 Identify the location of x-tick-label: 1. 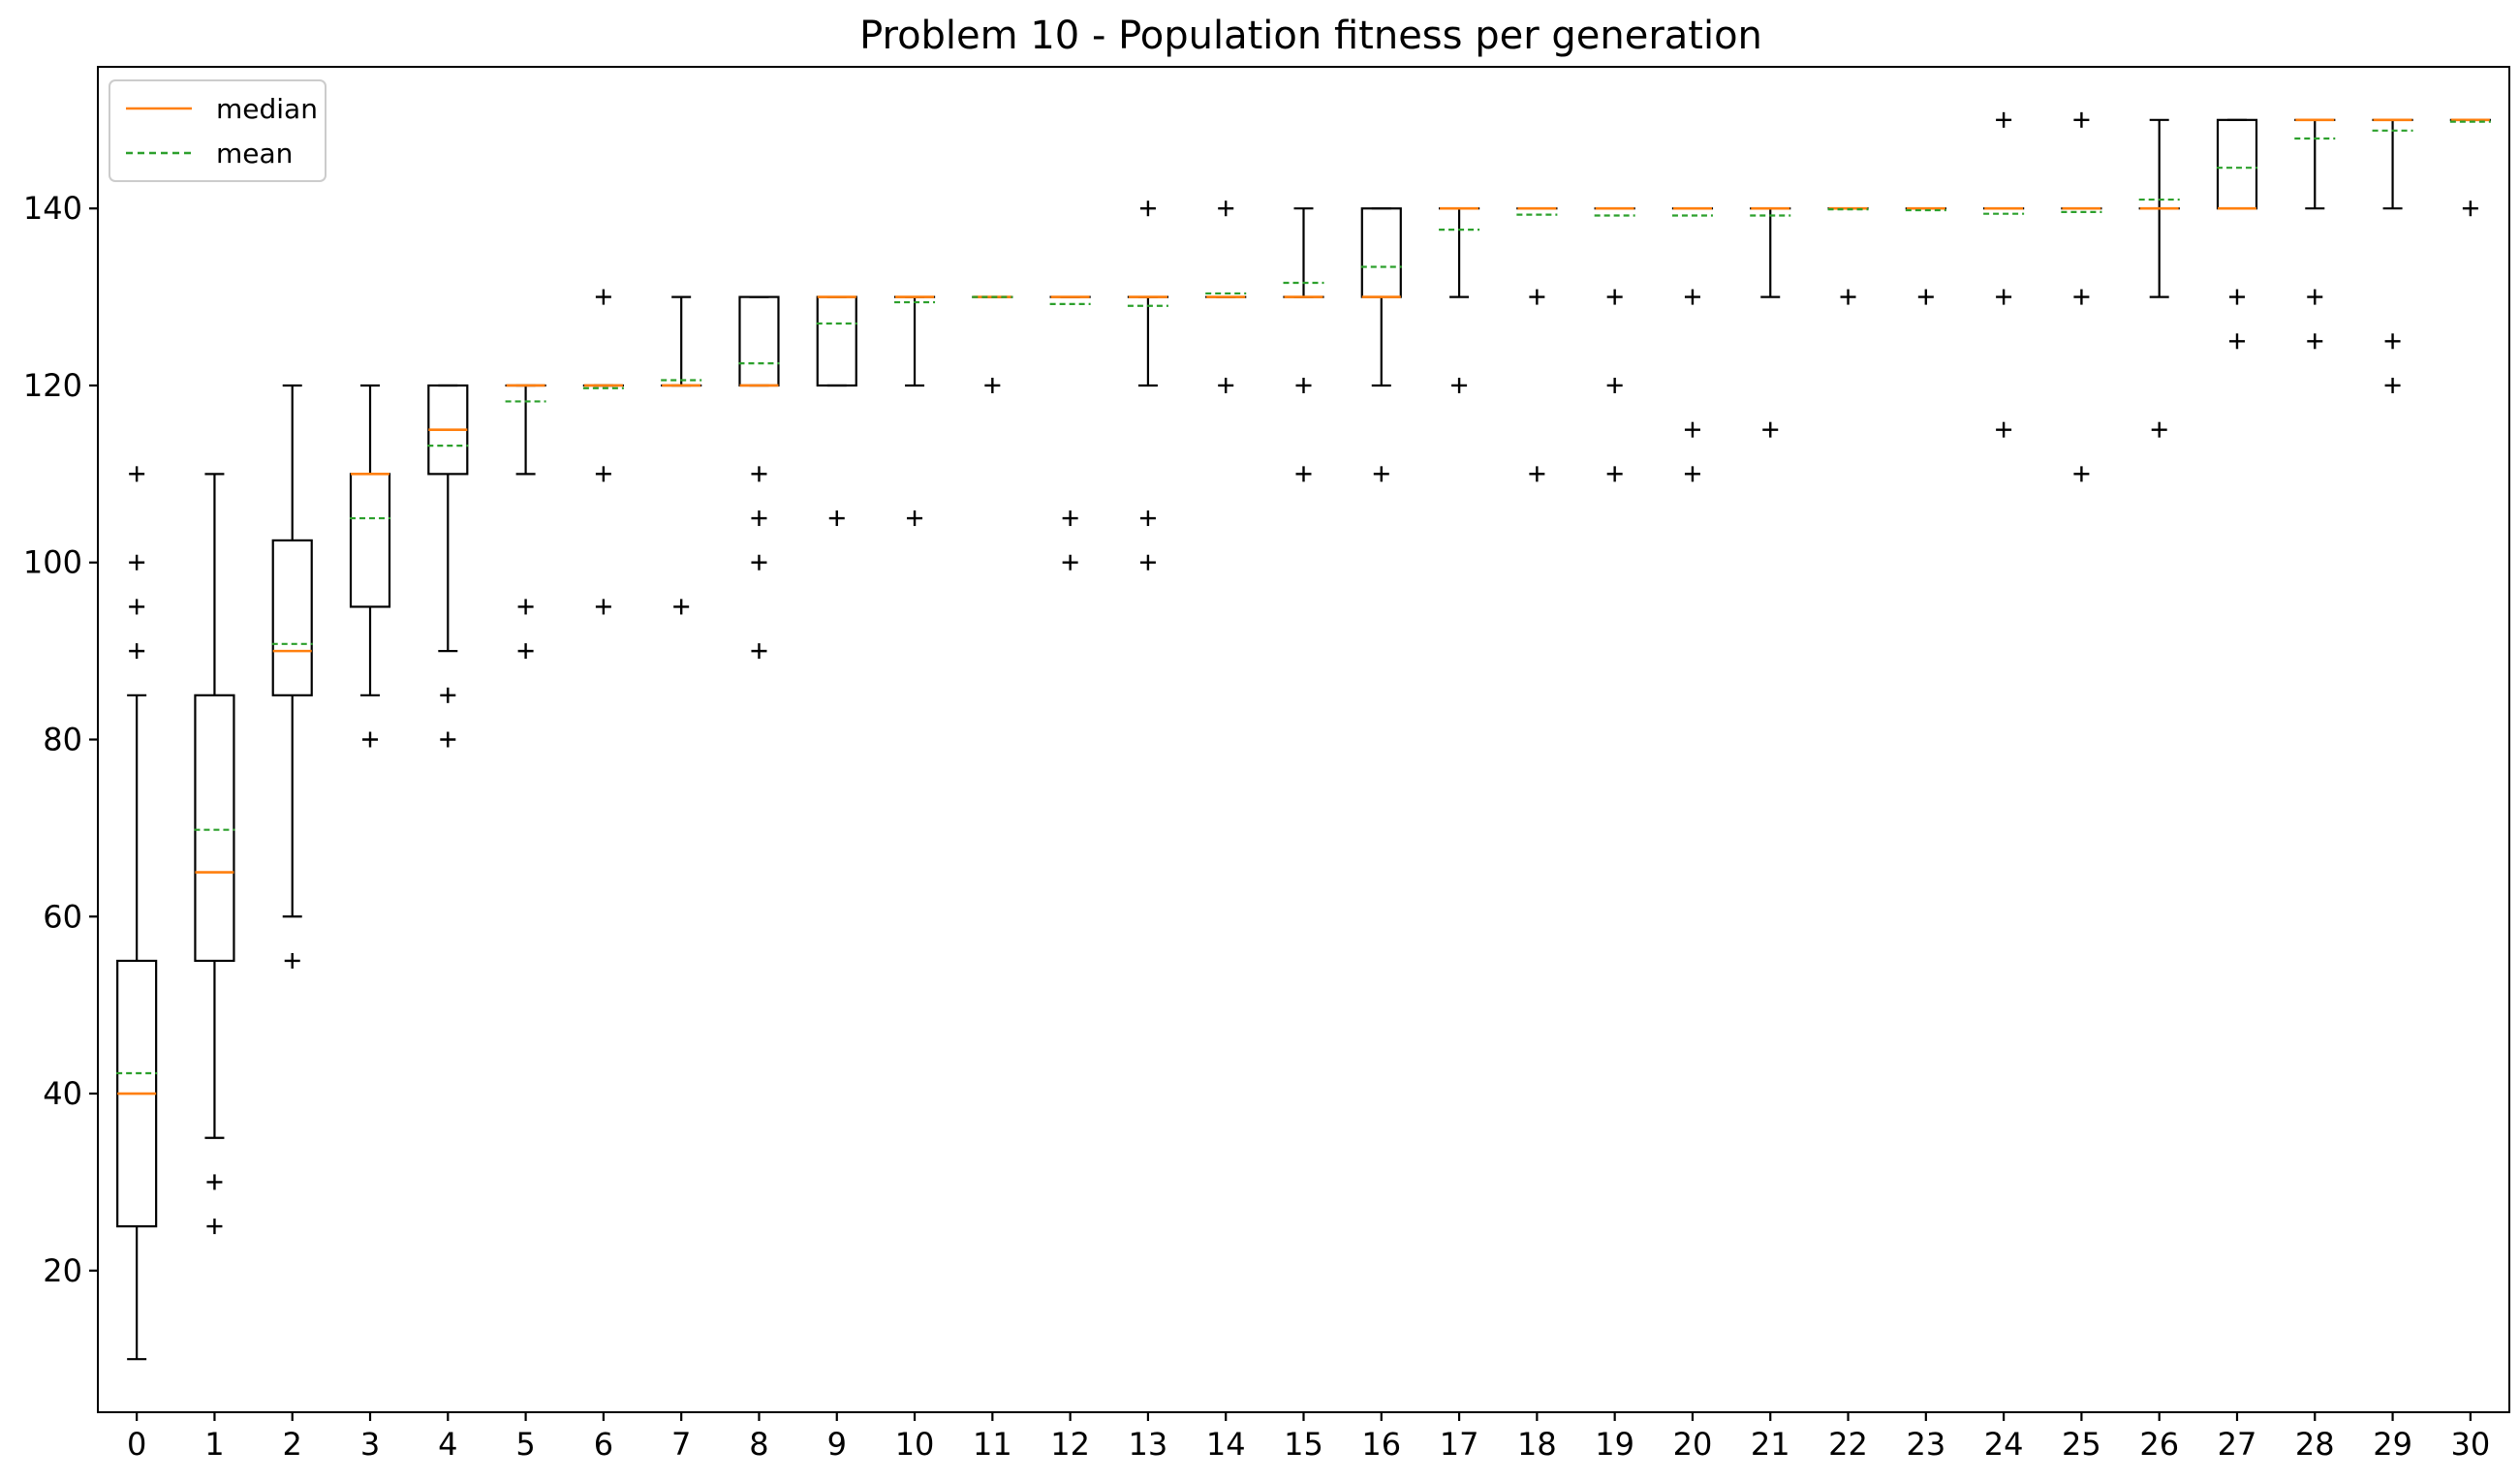
(214, 1444).